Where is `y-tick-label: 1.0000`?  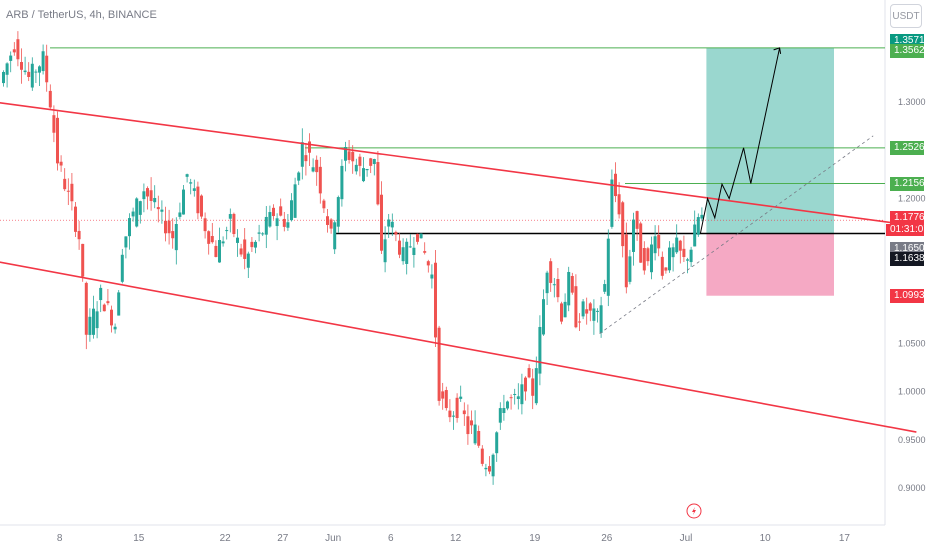 y-tick-label: 1.0000 is located at coordinates (912, 392).